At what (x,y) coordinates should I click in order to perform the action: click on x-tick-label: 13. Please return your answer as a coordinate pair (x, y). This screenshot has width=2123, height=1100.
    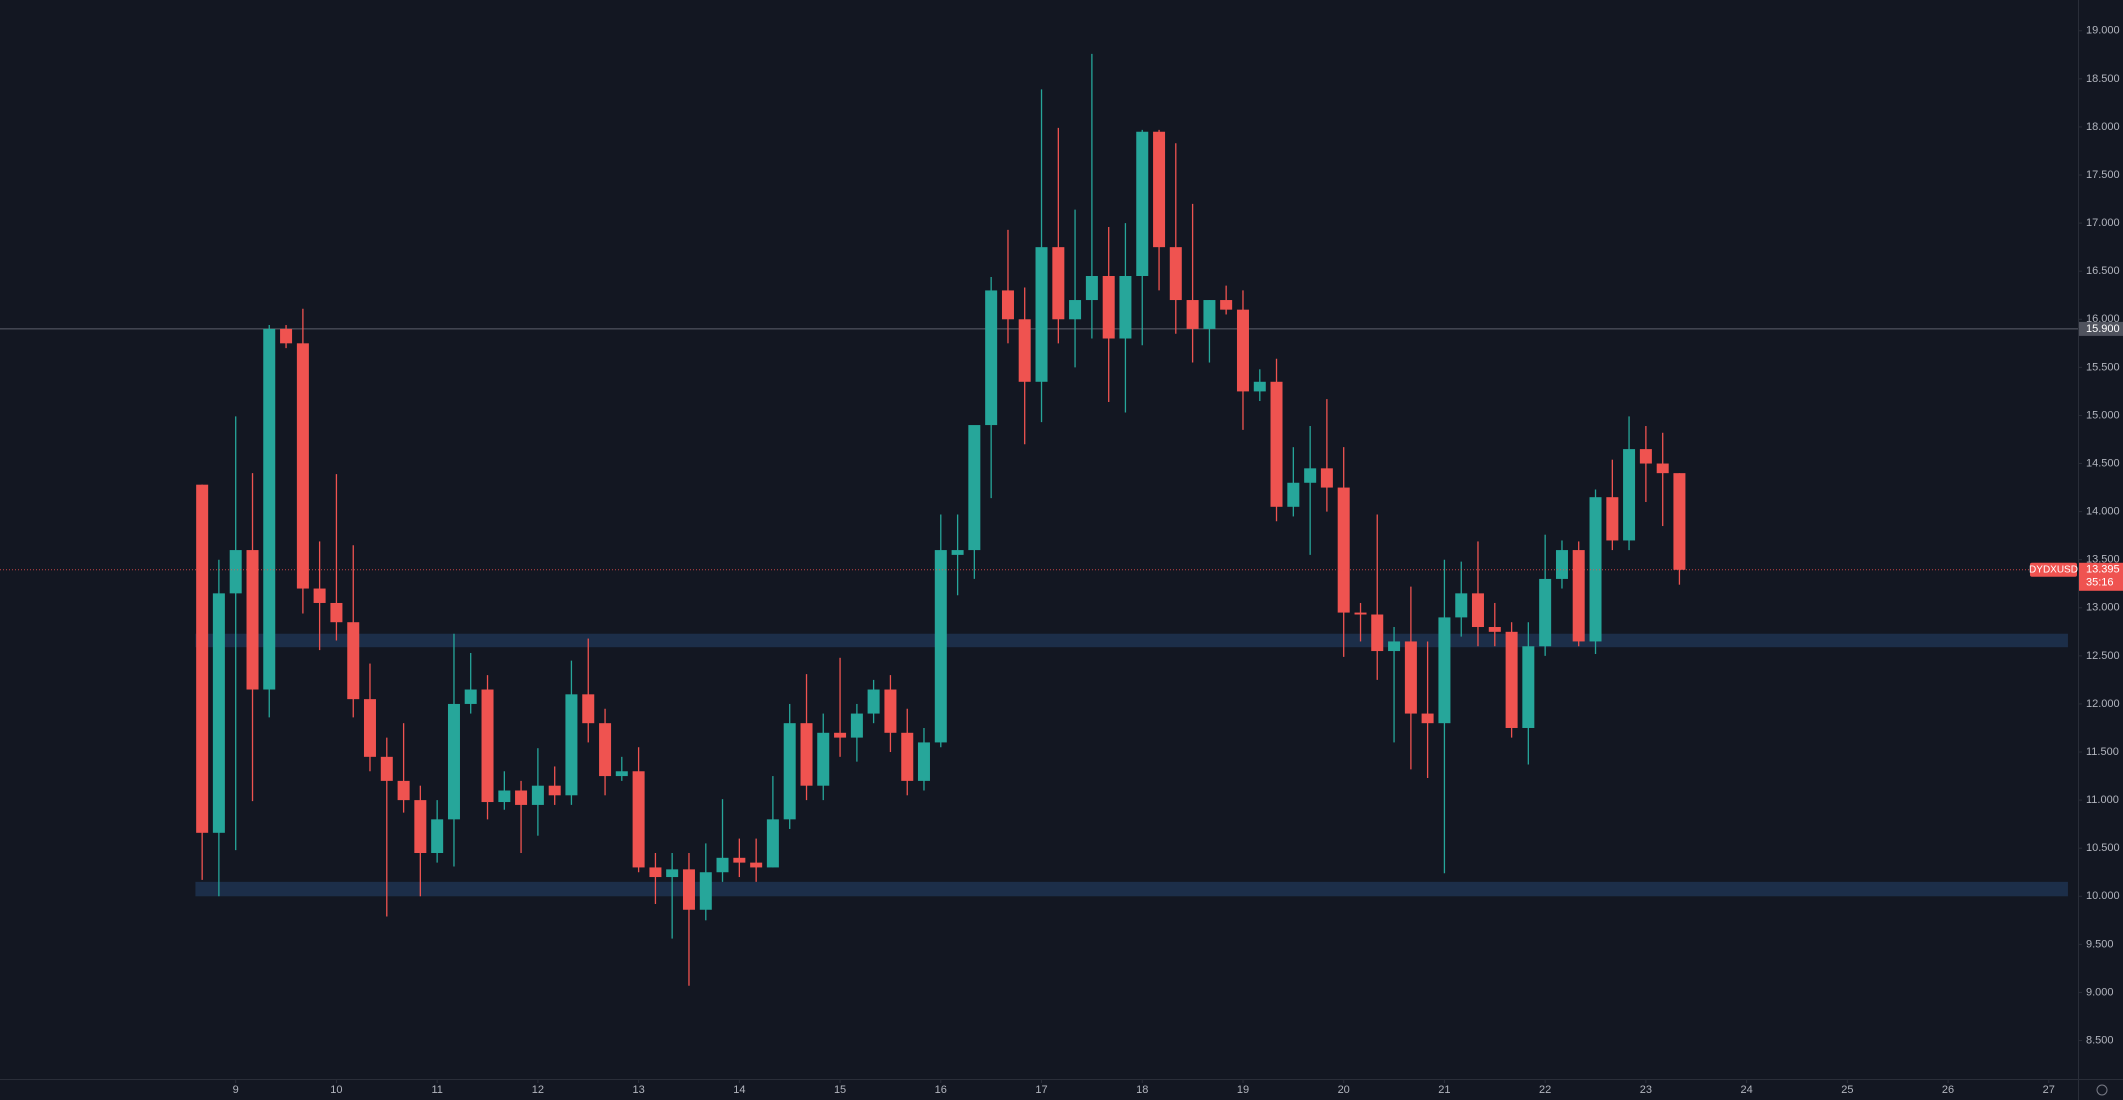
    Looking at the image, I should click on (638, 1090).